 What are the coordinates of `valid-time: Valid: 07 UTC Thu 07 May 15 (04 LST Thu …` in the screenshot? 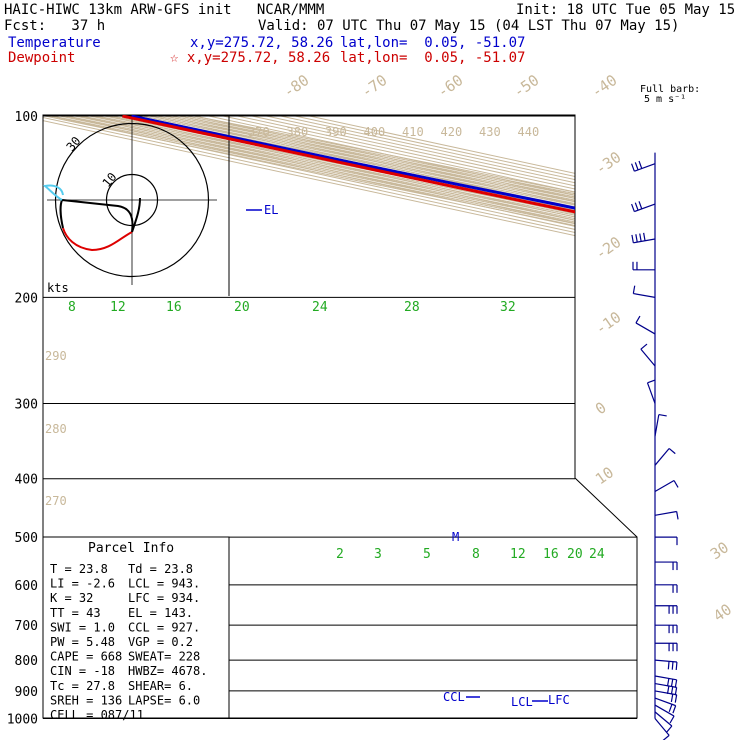 It's located at (469, 26).